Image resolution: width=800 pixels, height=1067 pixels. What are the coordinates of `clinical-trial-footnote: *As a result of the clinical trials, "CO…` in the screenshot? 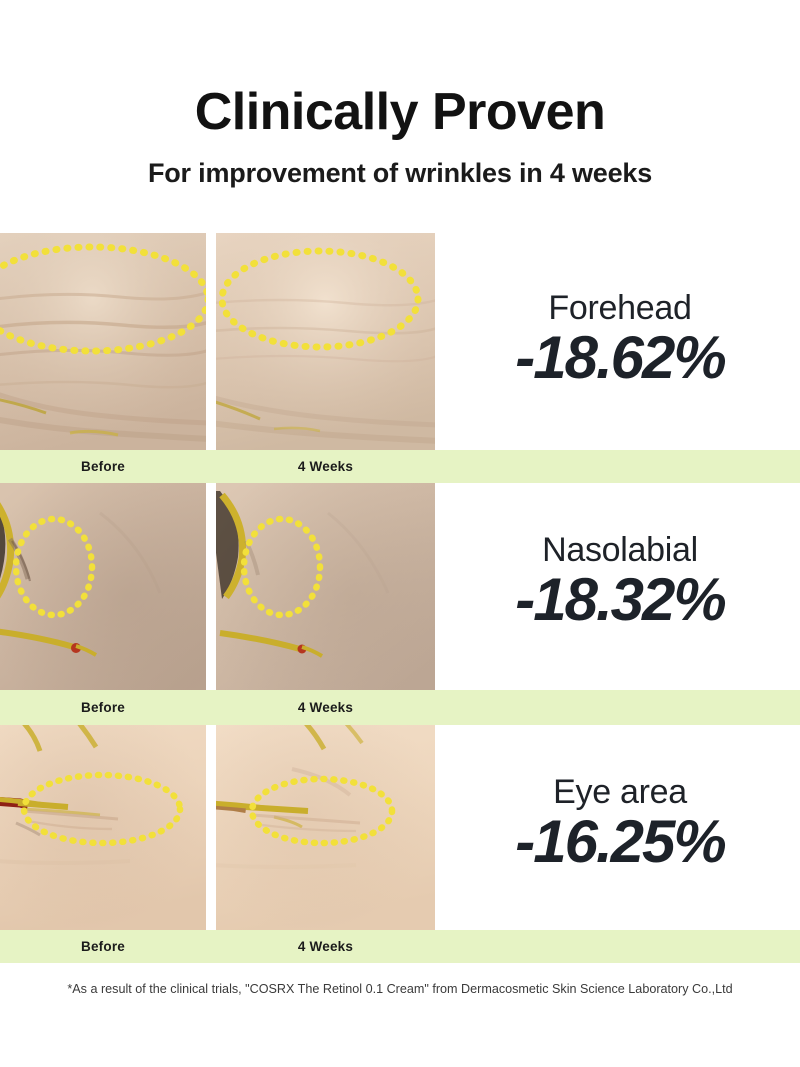 It's located at (400, 989).